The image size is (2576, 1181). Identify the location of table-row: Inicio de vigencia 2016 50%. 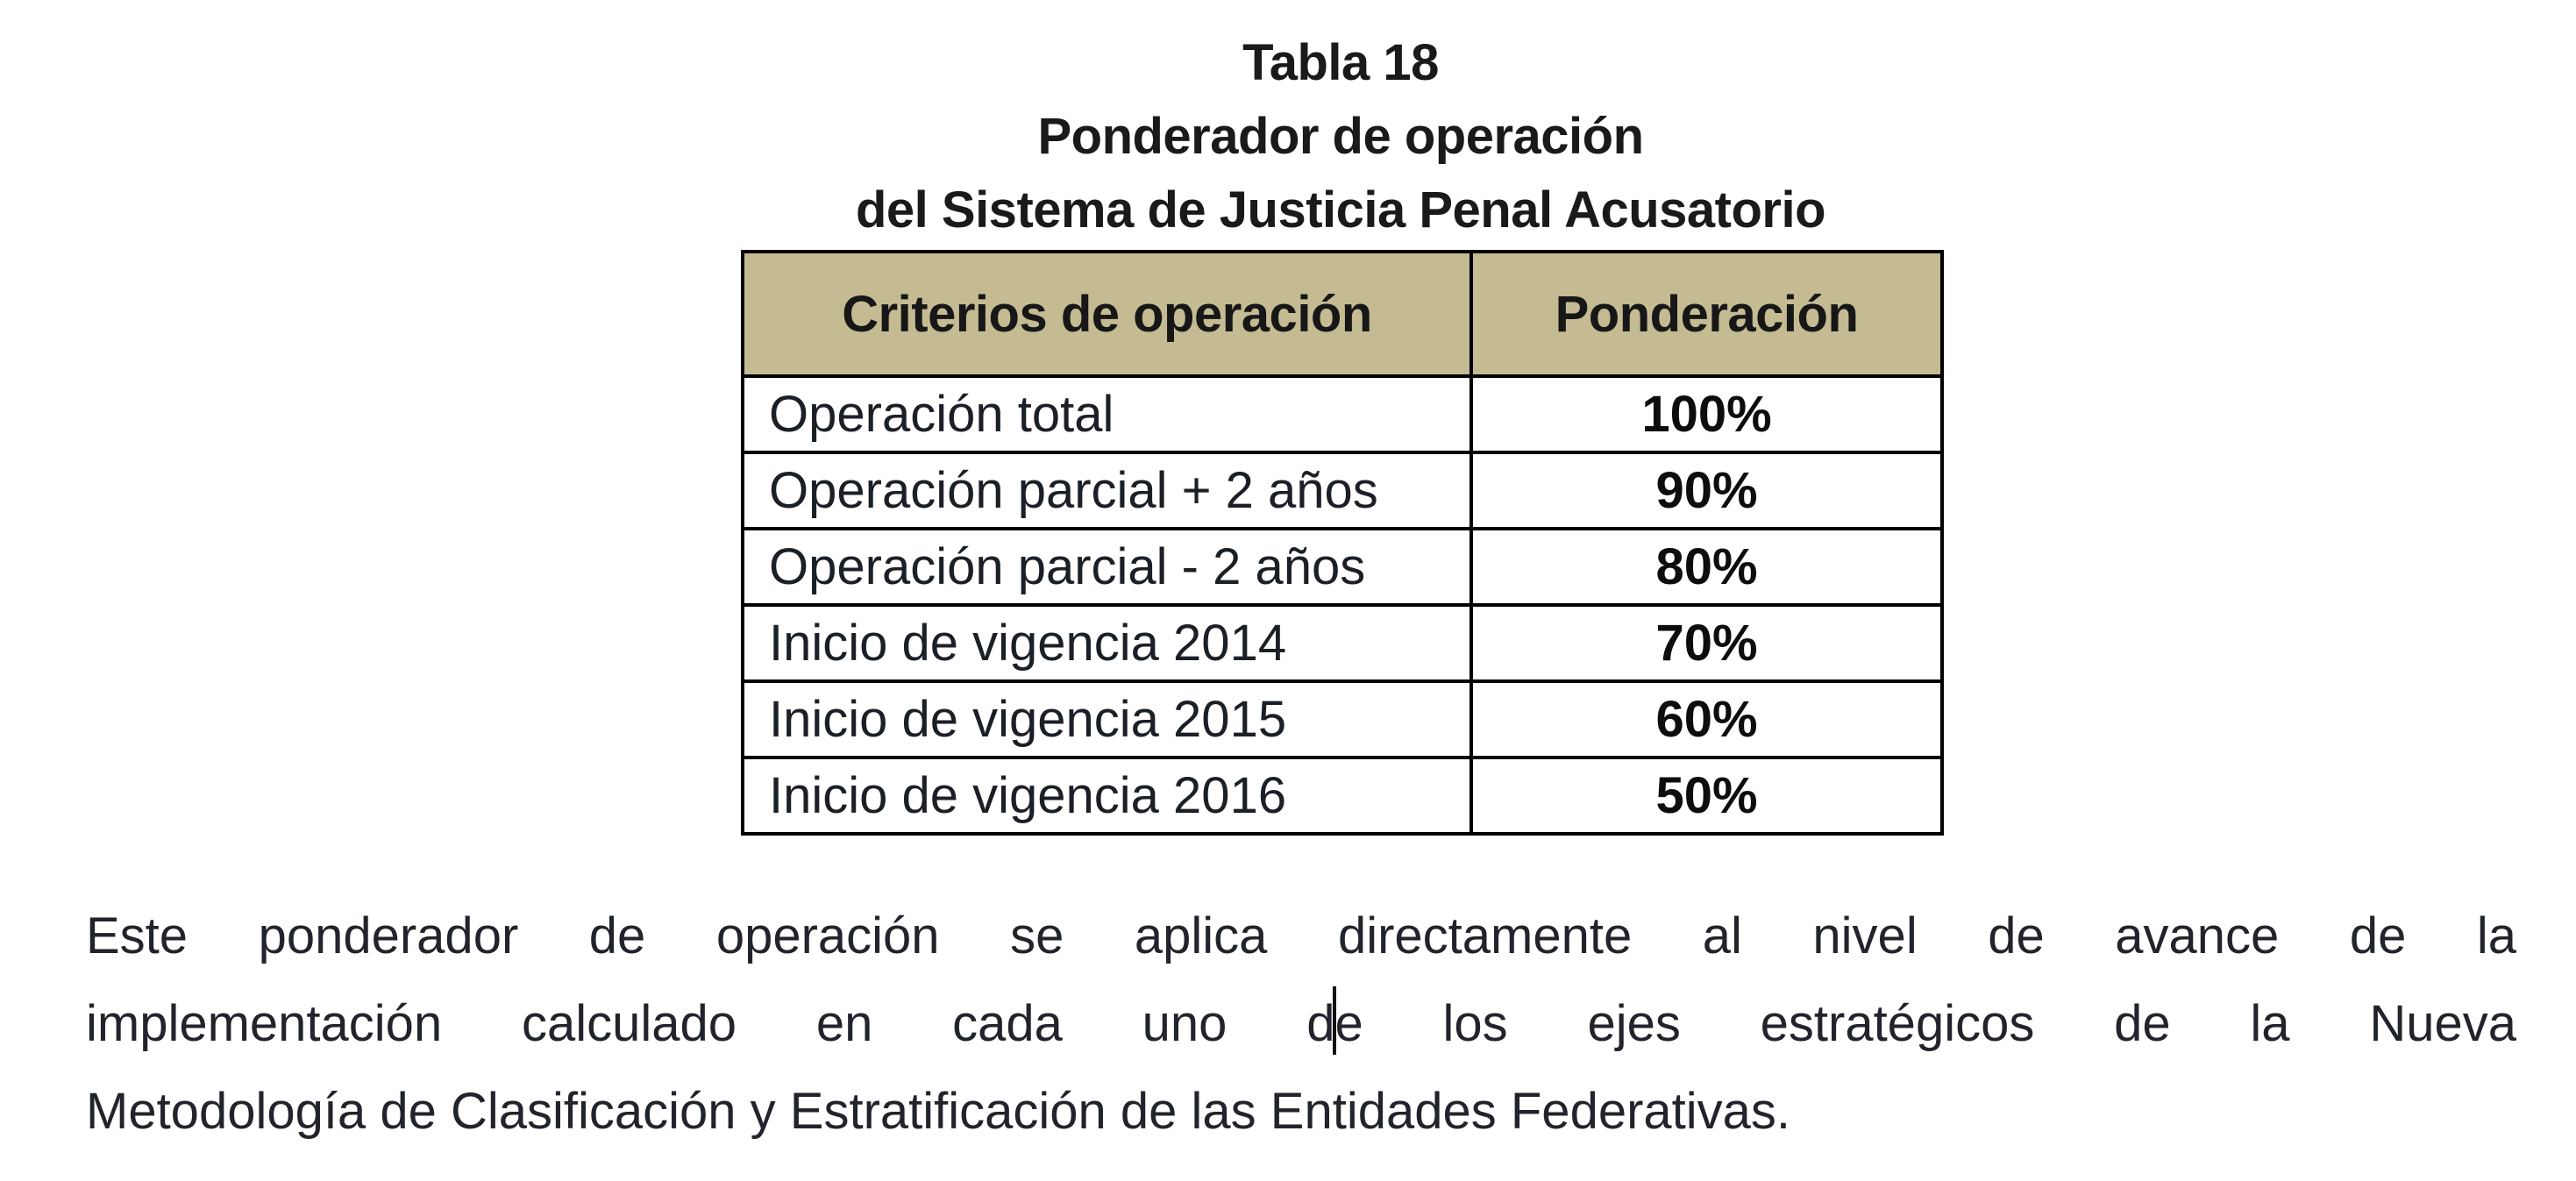
(1342, 796).